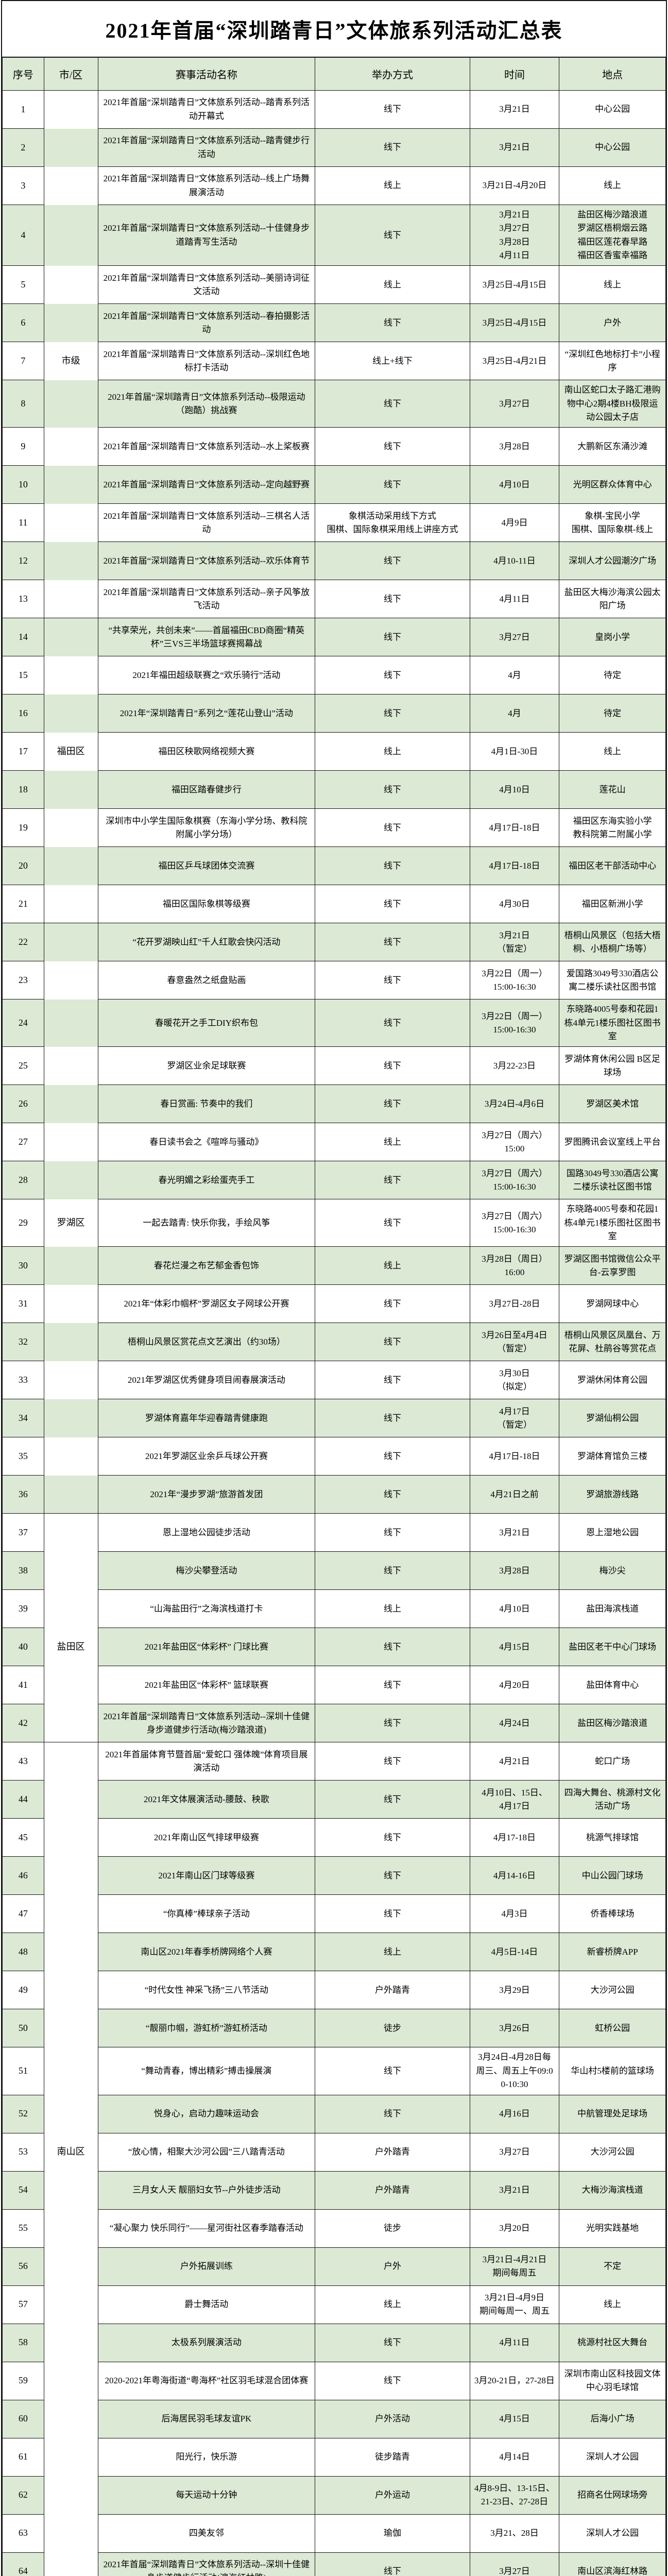 This screenshot has width=668, height=2576. Describe the element at coordinates (514, 1023) in the screenshot. I see `cell-time: 3月22日（周一） 15:00-16:30` at that location.